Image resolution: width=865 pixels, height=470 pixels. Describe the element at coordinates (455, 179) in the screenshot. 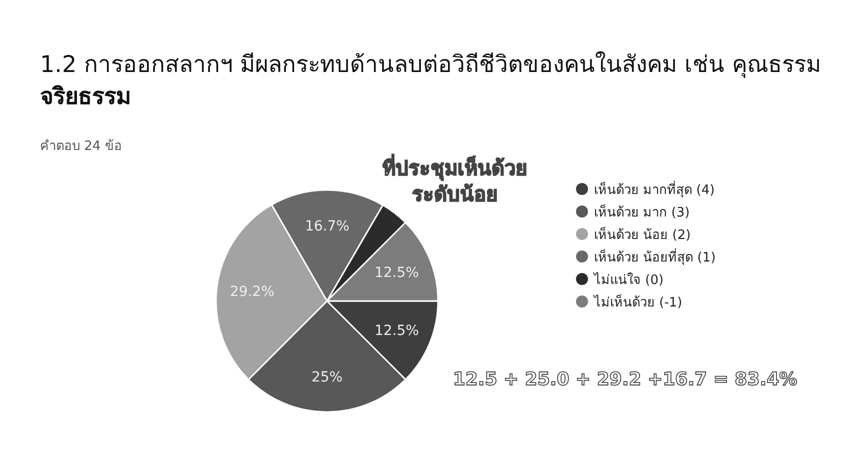

I see `text: ที่ประชุมเห็นด้วย ระดับน้อย` at that location.